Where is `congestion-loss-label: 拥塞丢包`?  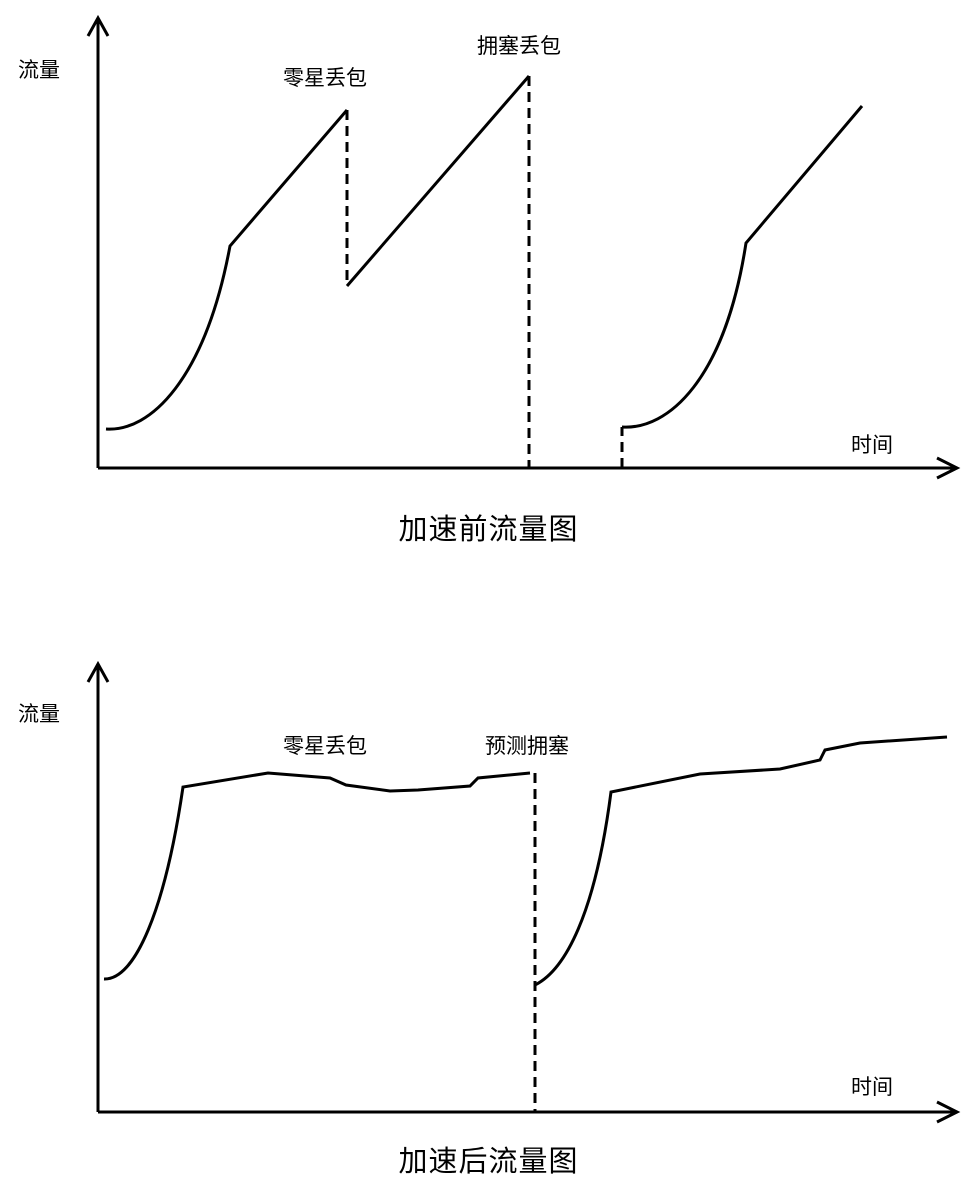 congestion-loss-label: 拥塞丢包 is located at coordinates (519, 46).